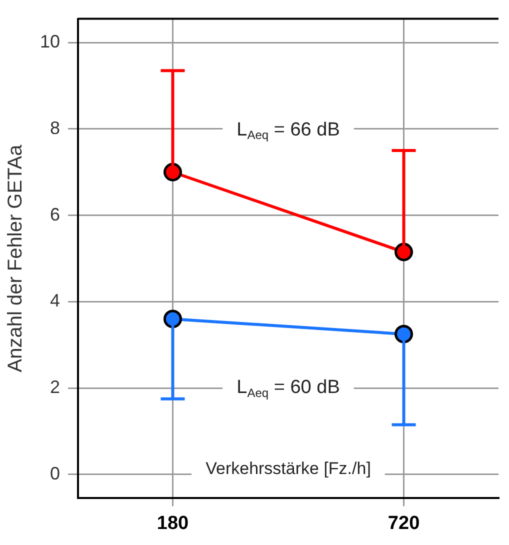  What do you see at coordinates (55, 128) in the screenshot?
I see `y-tick-label: 8` at bounding box center [55, 128].